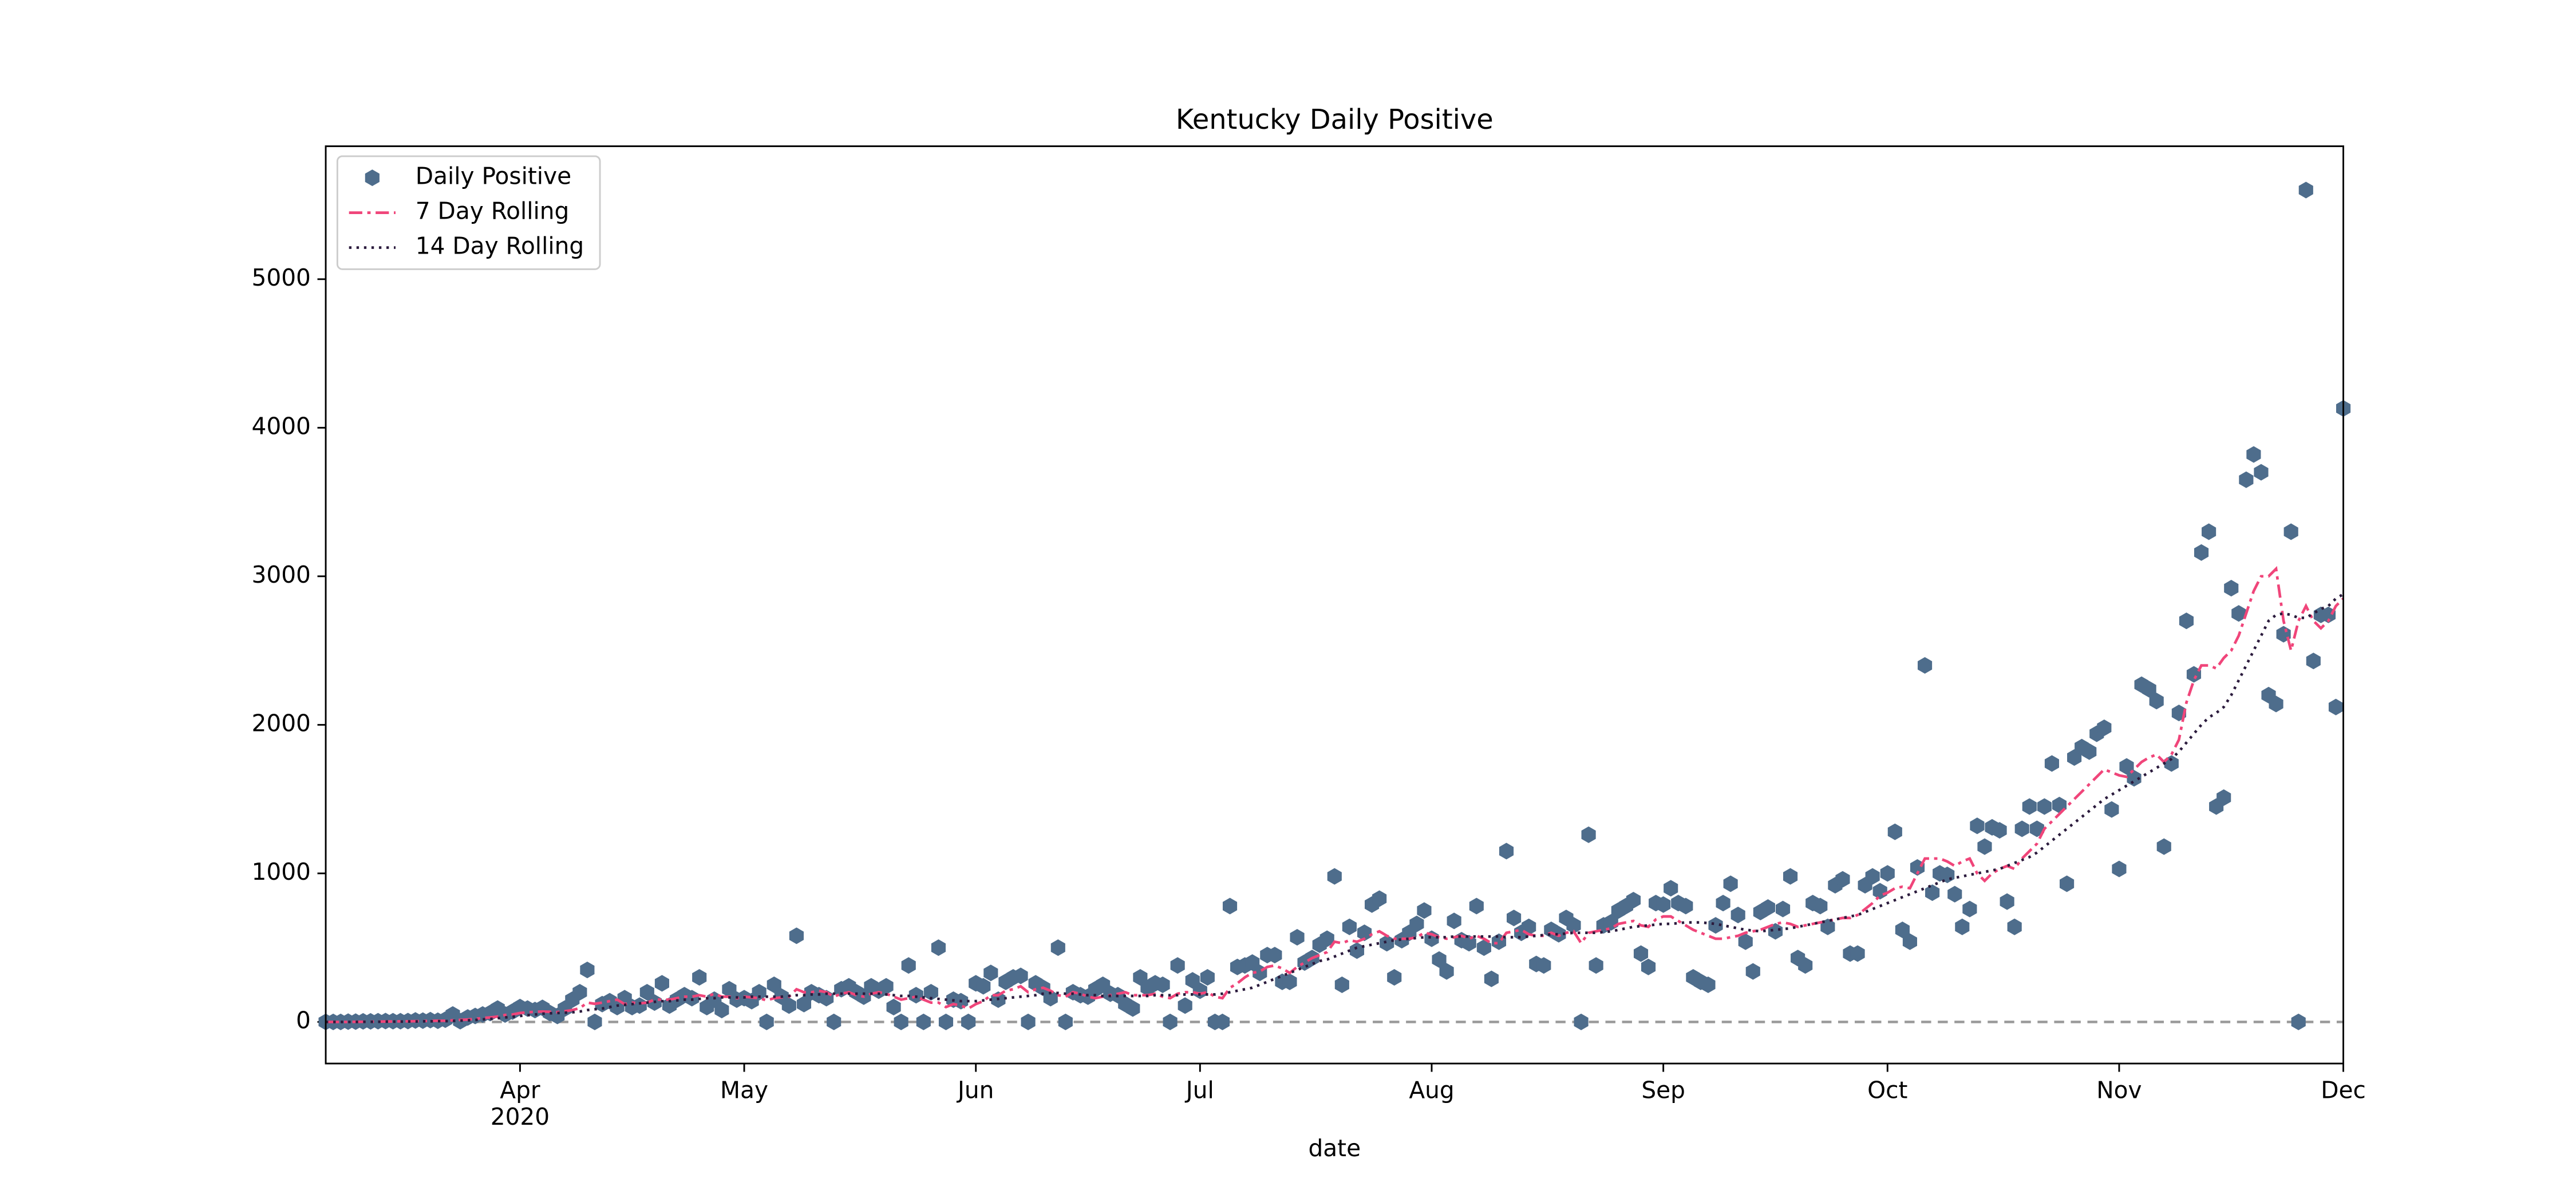 The width and height of the screenshot is (2576, 1202). I want to click on y-tick-label: 5000, so click(281, 277).